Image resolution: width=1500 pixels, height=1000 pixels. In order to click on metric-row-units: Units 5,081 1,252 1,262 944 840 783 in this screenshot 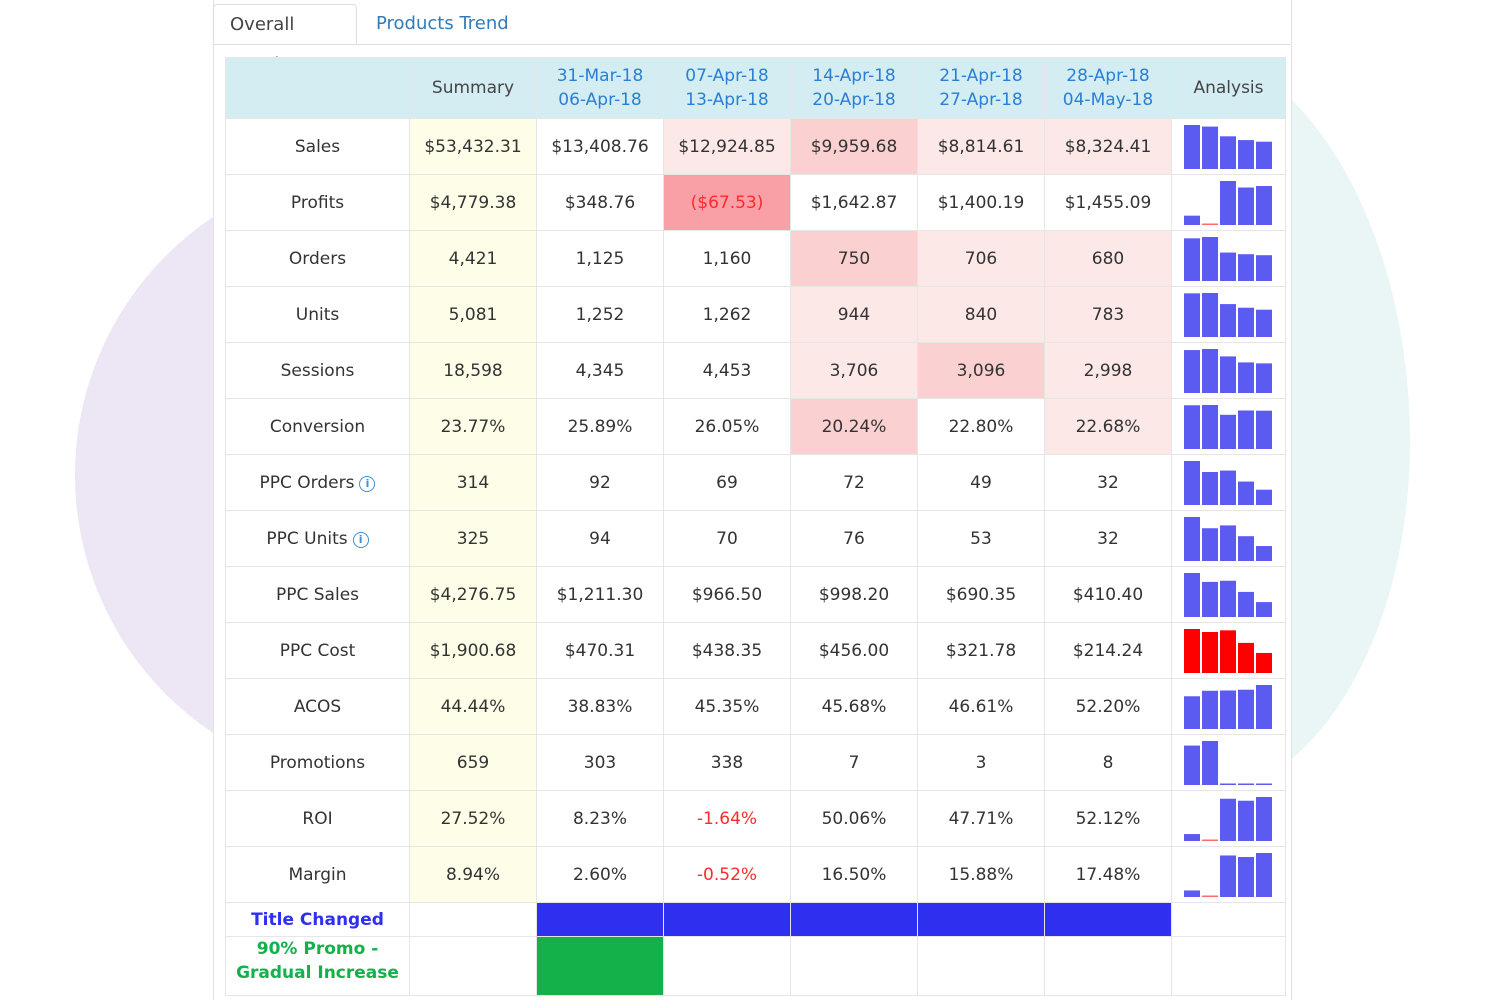, I will do `click(755, 314)`.